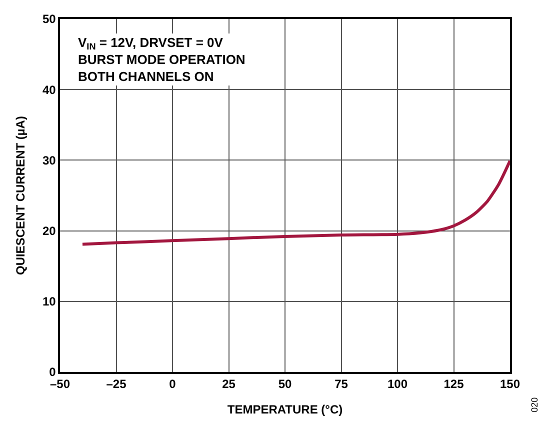 The image size is (547, 427). What do you see at coordinates (162, 59) in the screenshot?
I see `annotation: V$_{IN}$ = 12V, DRVSET = 0V BURST MODE OPERATION BOTH CHANNELS ON` at bounding box center [162, 59].